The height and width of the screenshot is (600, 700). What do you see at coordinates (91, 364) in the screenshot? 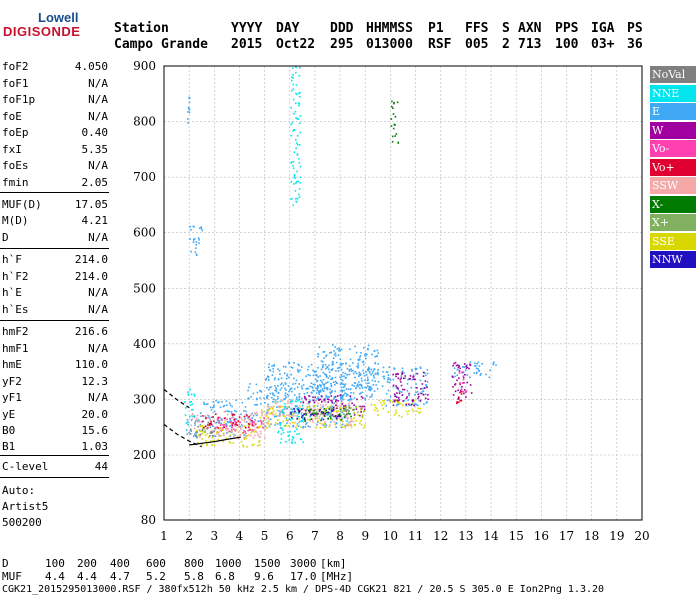
I see `param-value: 110.0` at bounding box center [91, 364].